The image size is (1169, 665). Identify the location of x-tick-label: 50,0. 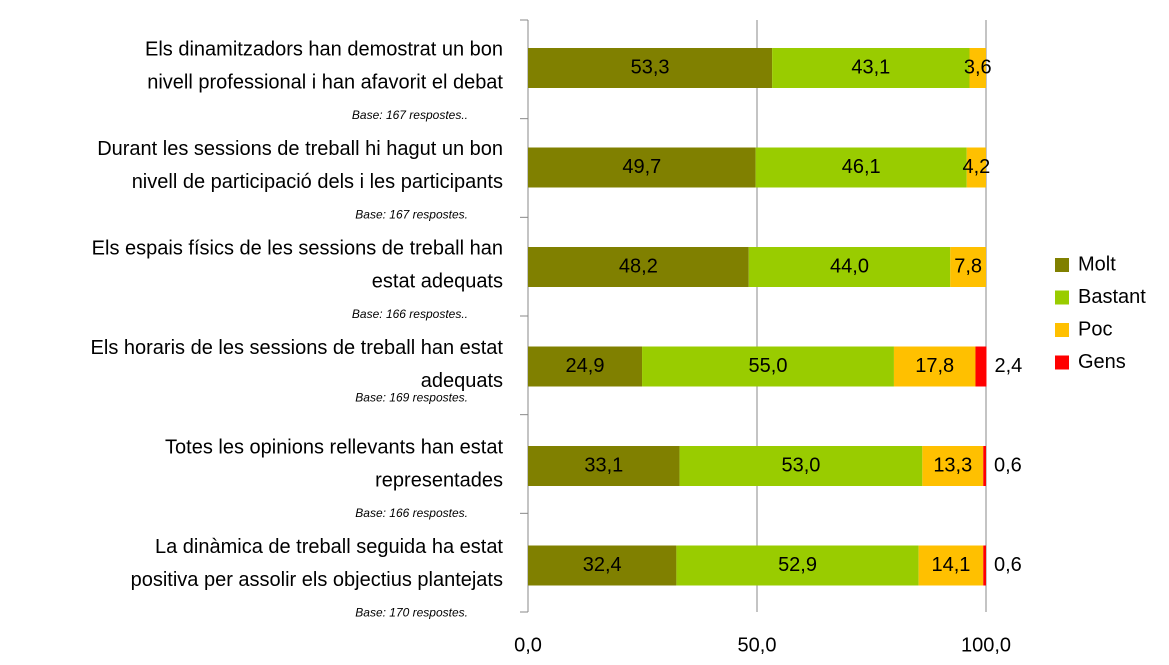
(757, 645).